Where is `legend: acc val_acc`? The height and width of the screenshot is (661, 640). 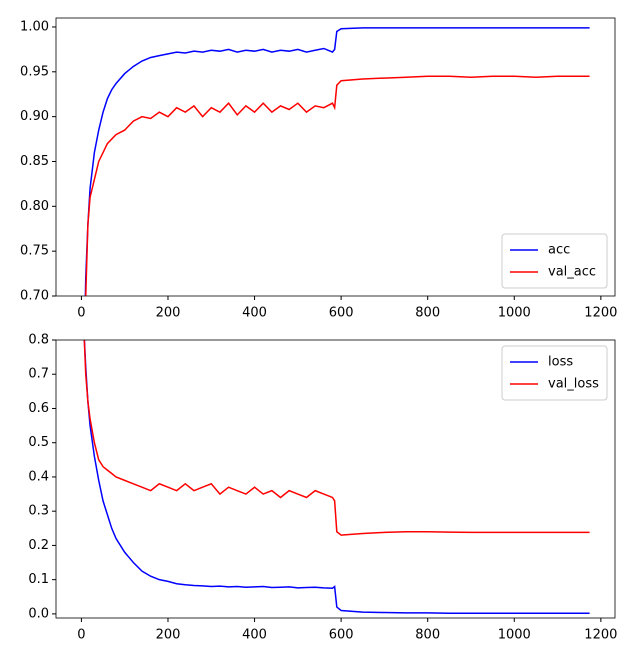 legend: acc val_acc is located at coordinates (554, 261).